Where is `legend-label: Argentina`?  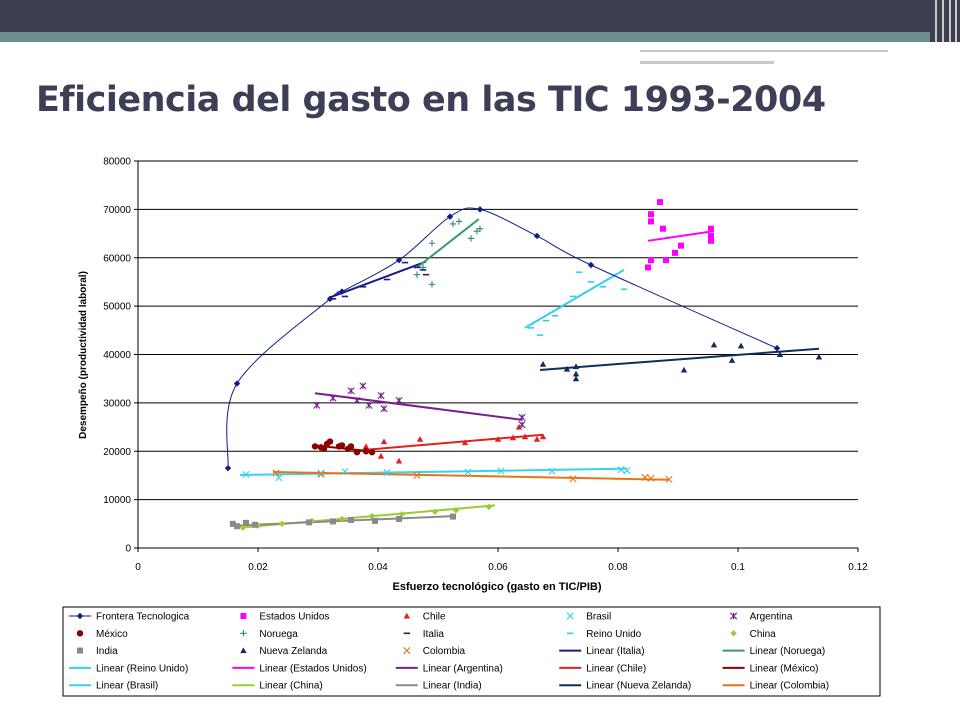
legend-label: Argentina is located at coordinates (771, 617).